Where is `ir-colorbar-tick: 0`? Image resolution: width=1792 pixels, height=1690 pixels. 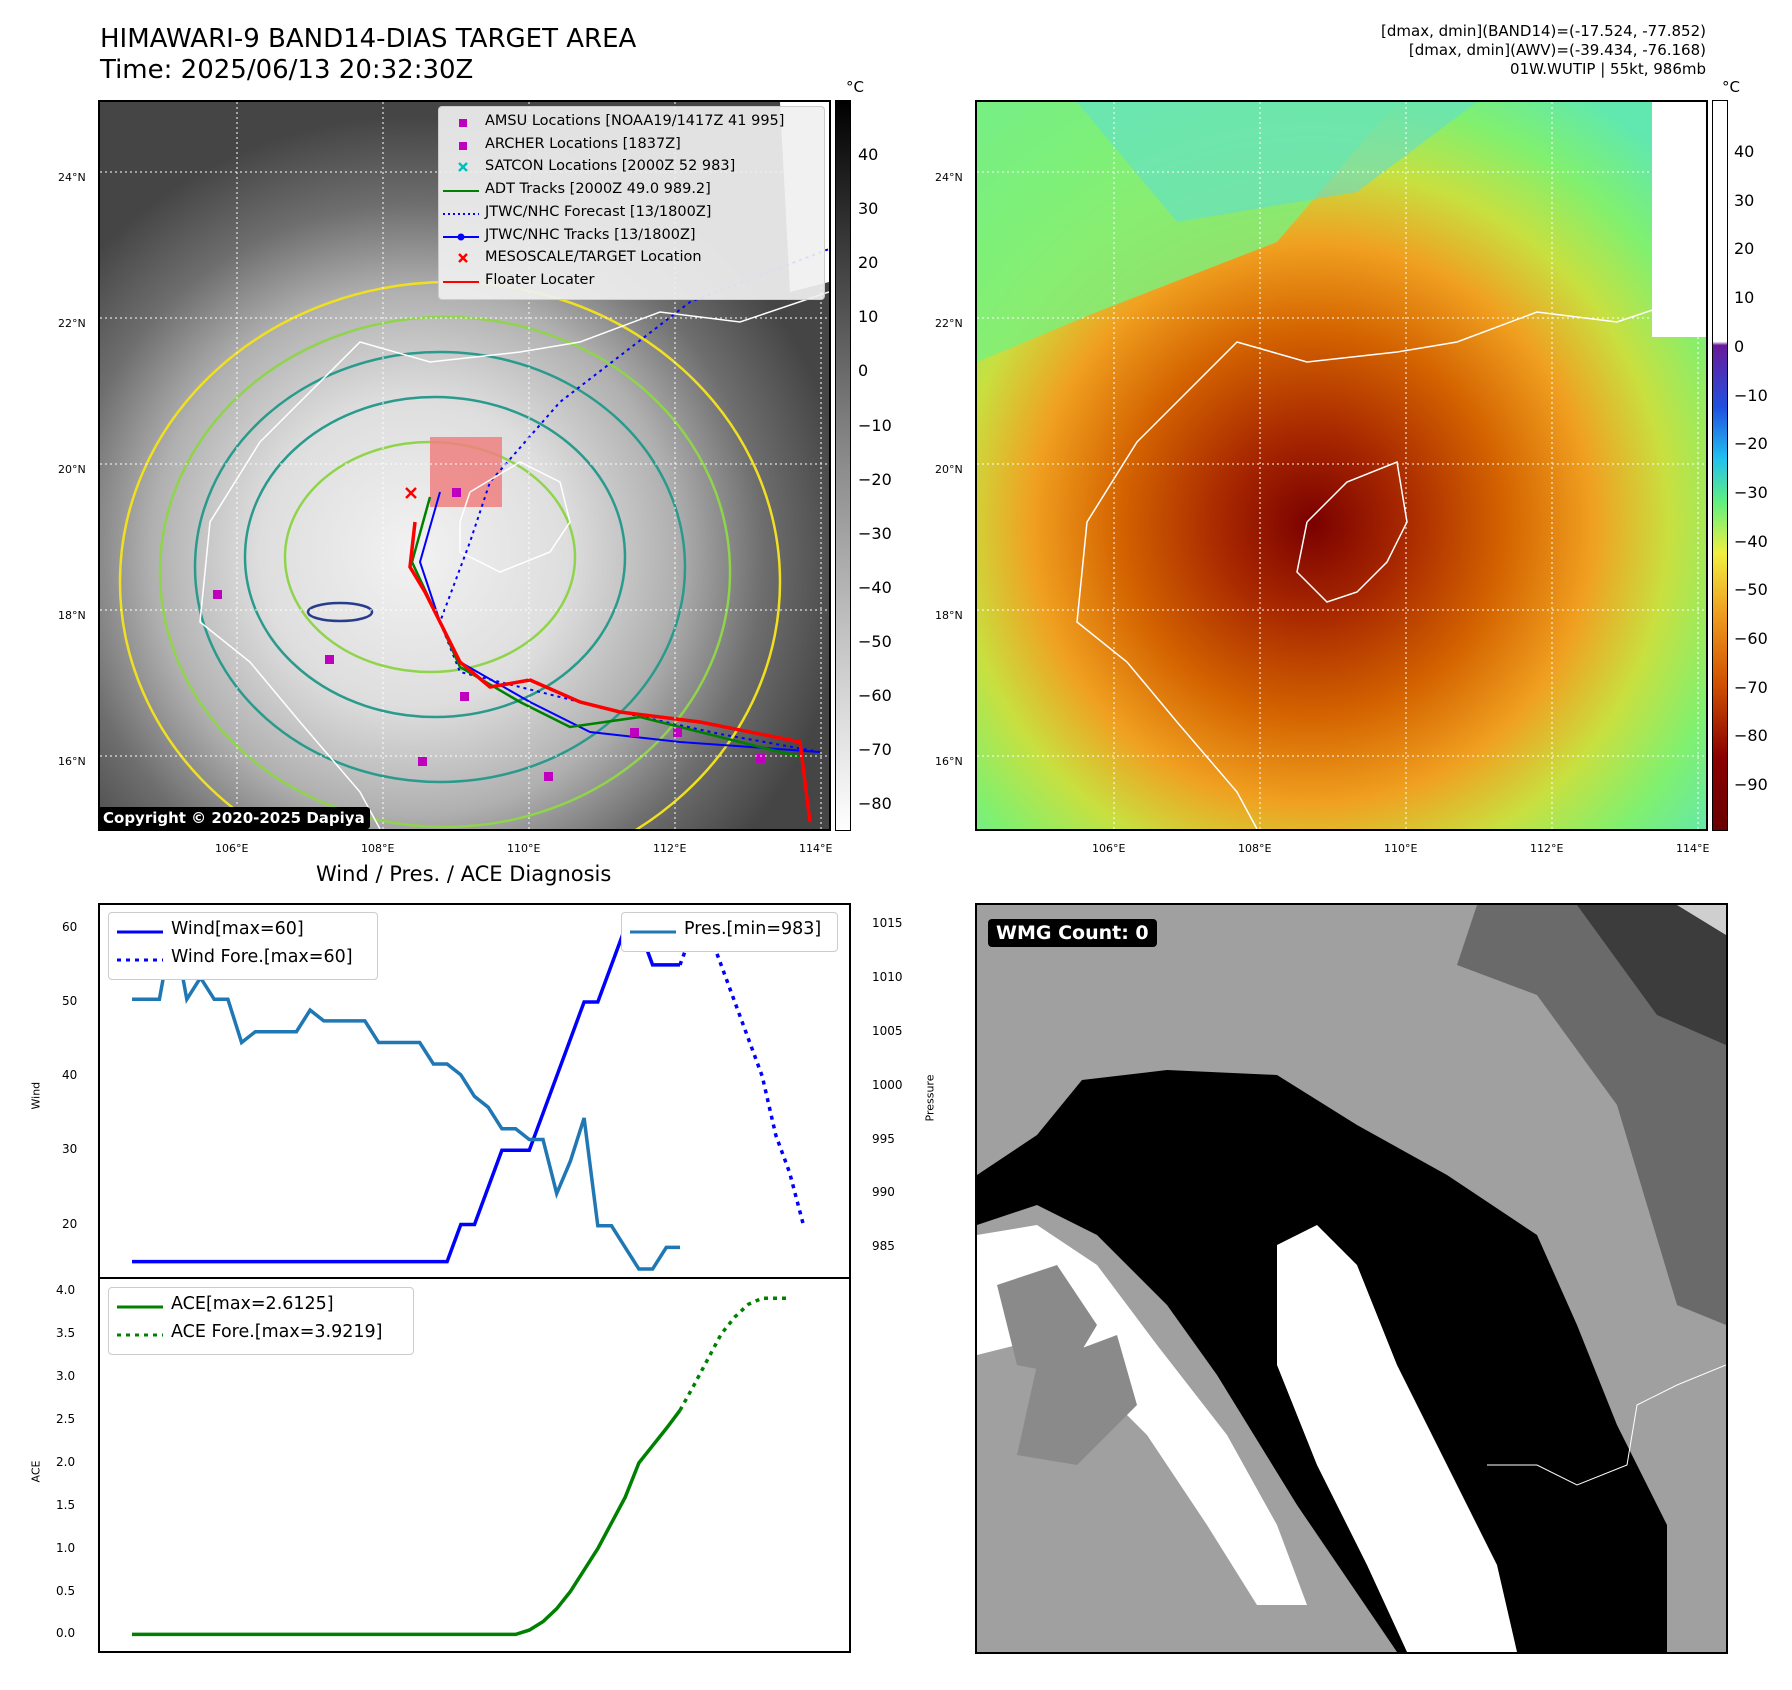
ir-colorbar-tick: 0 is located at coordinates (863, 371).